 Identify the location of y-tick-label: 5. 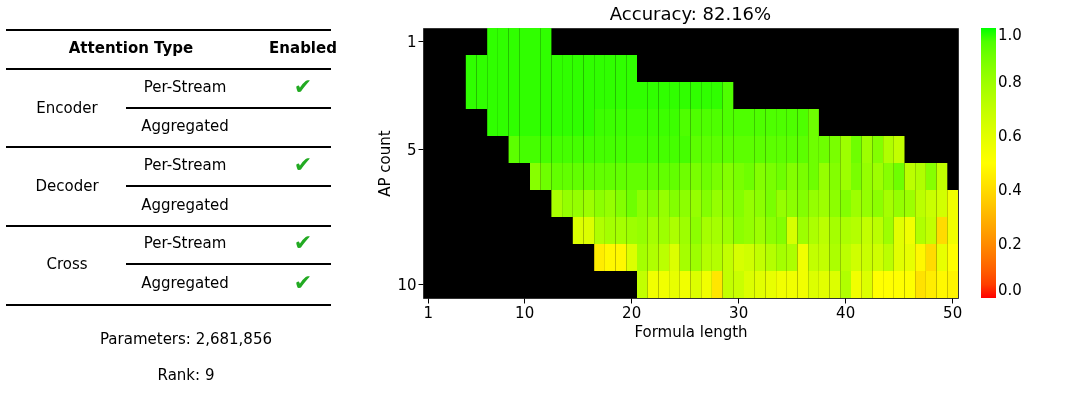
(411, 149).